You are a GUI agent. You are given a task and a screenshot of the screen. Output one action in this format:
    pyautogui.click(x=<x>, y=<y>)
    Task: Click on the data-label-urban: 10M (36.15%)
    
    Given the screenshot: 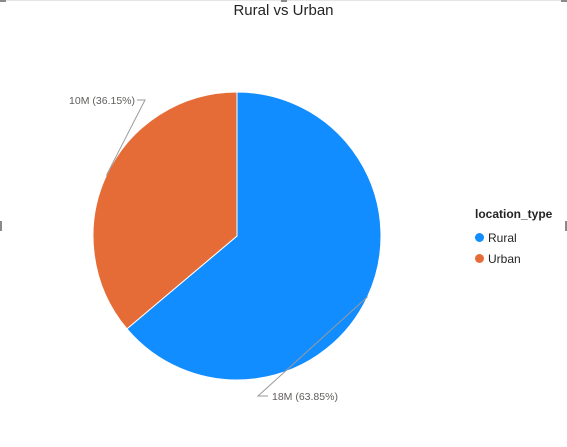 What is the action you would take?
    pyautogui.click(x=102, y=101)
    